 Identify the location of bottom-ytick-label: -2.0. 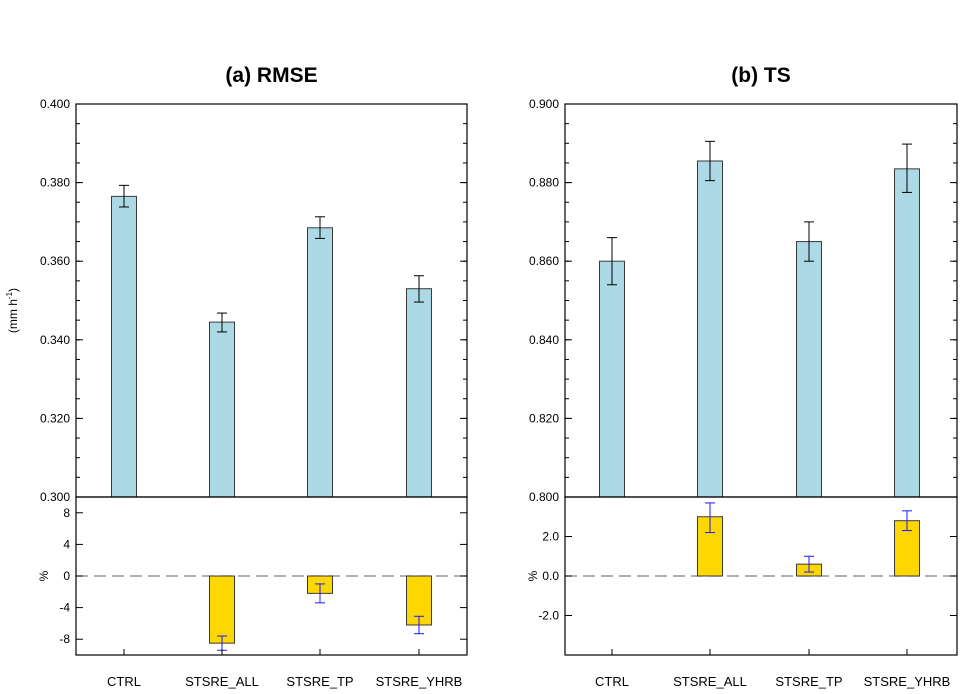
(548, 616).